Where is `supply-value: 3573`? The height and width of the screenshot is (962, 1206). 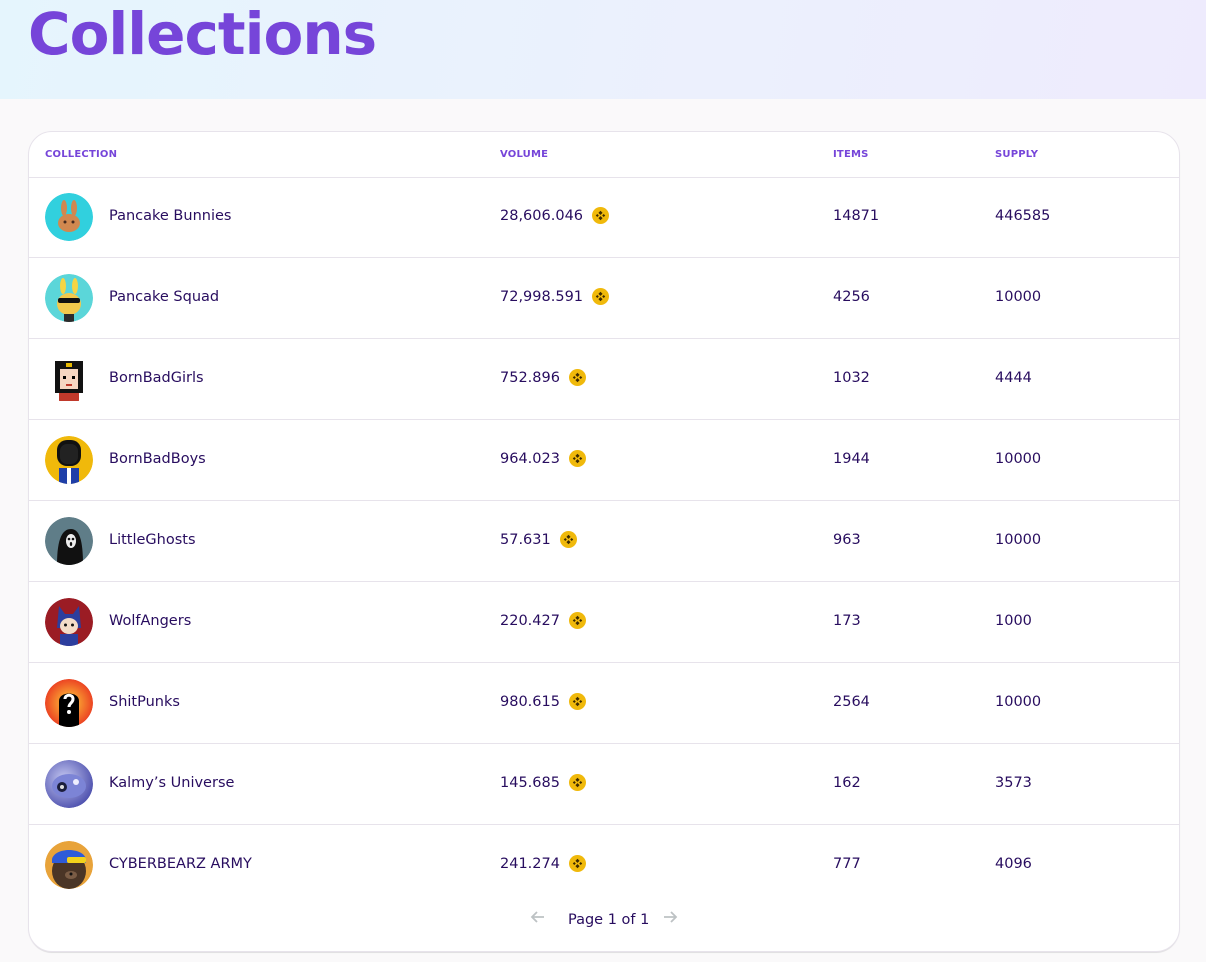 supply-value: 3573 is located at coordinates (1013, 783).